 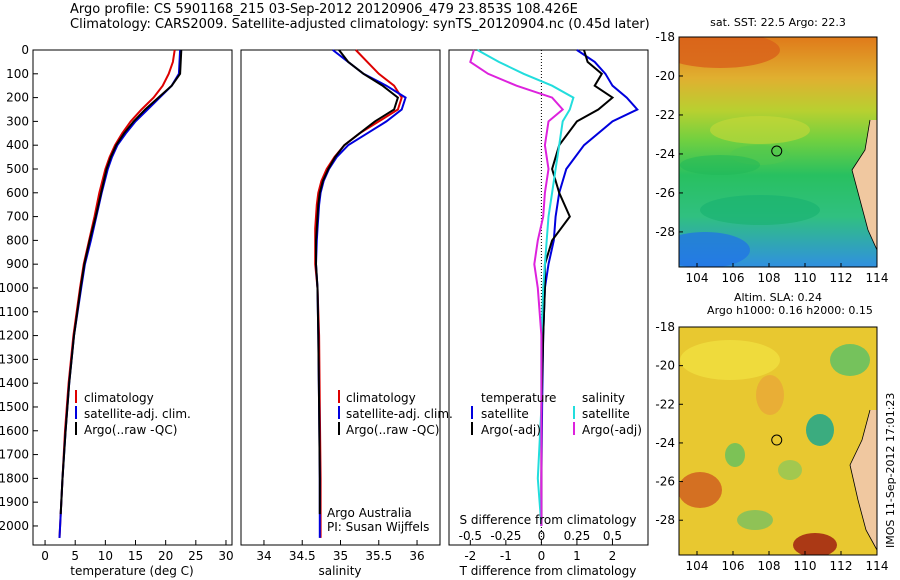 I want to click on depth-tick-label: 1800, so click(x=14, y=478).